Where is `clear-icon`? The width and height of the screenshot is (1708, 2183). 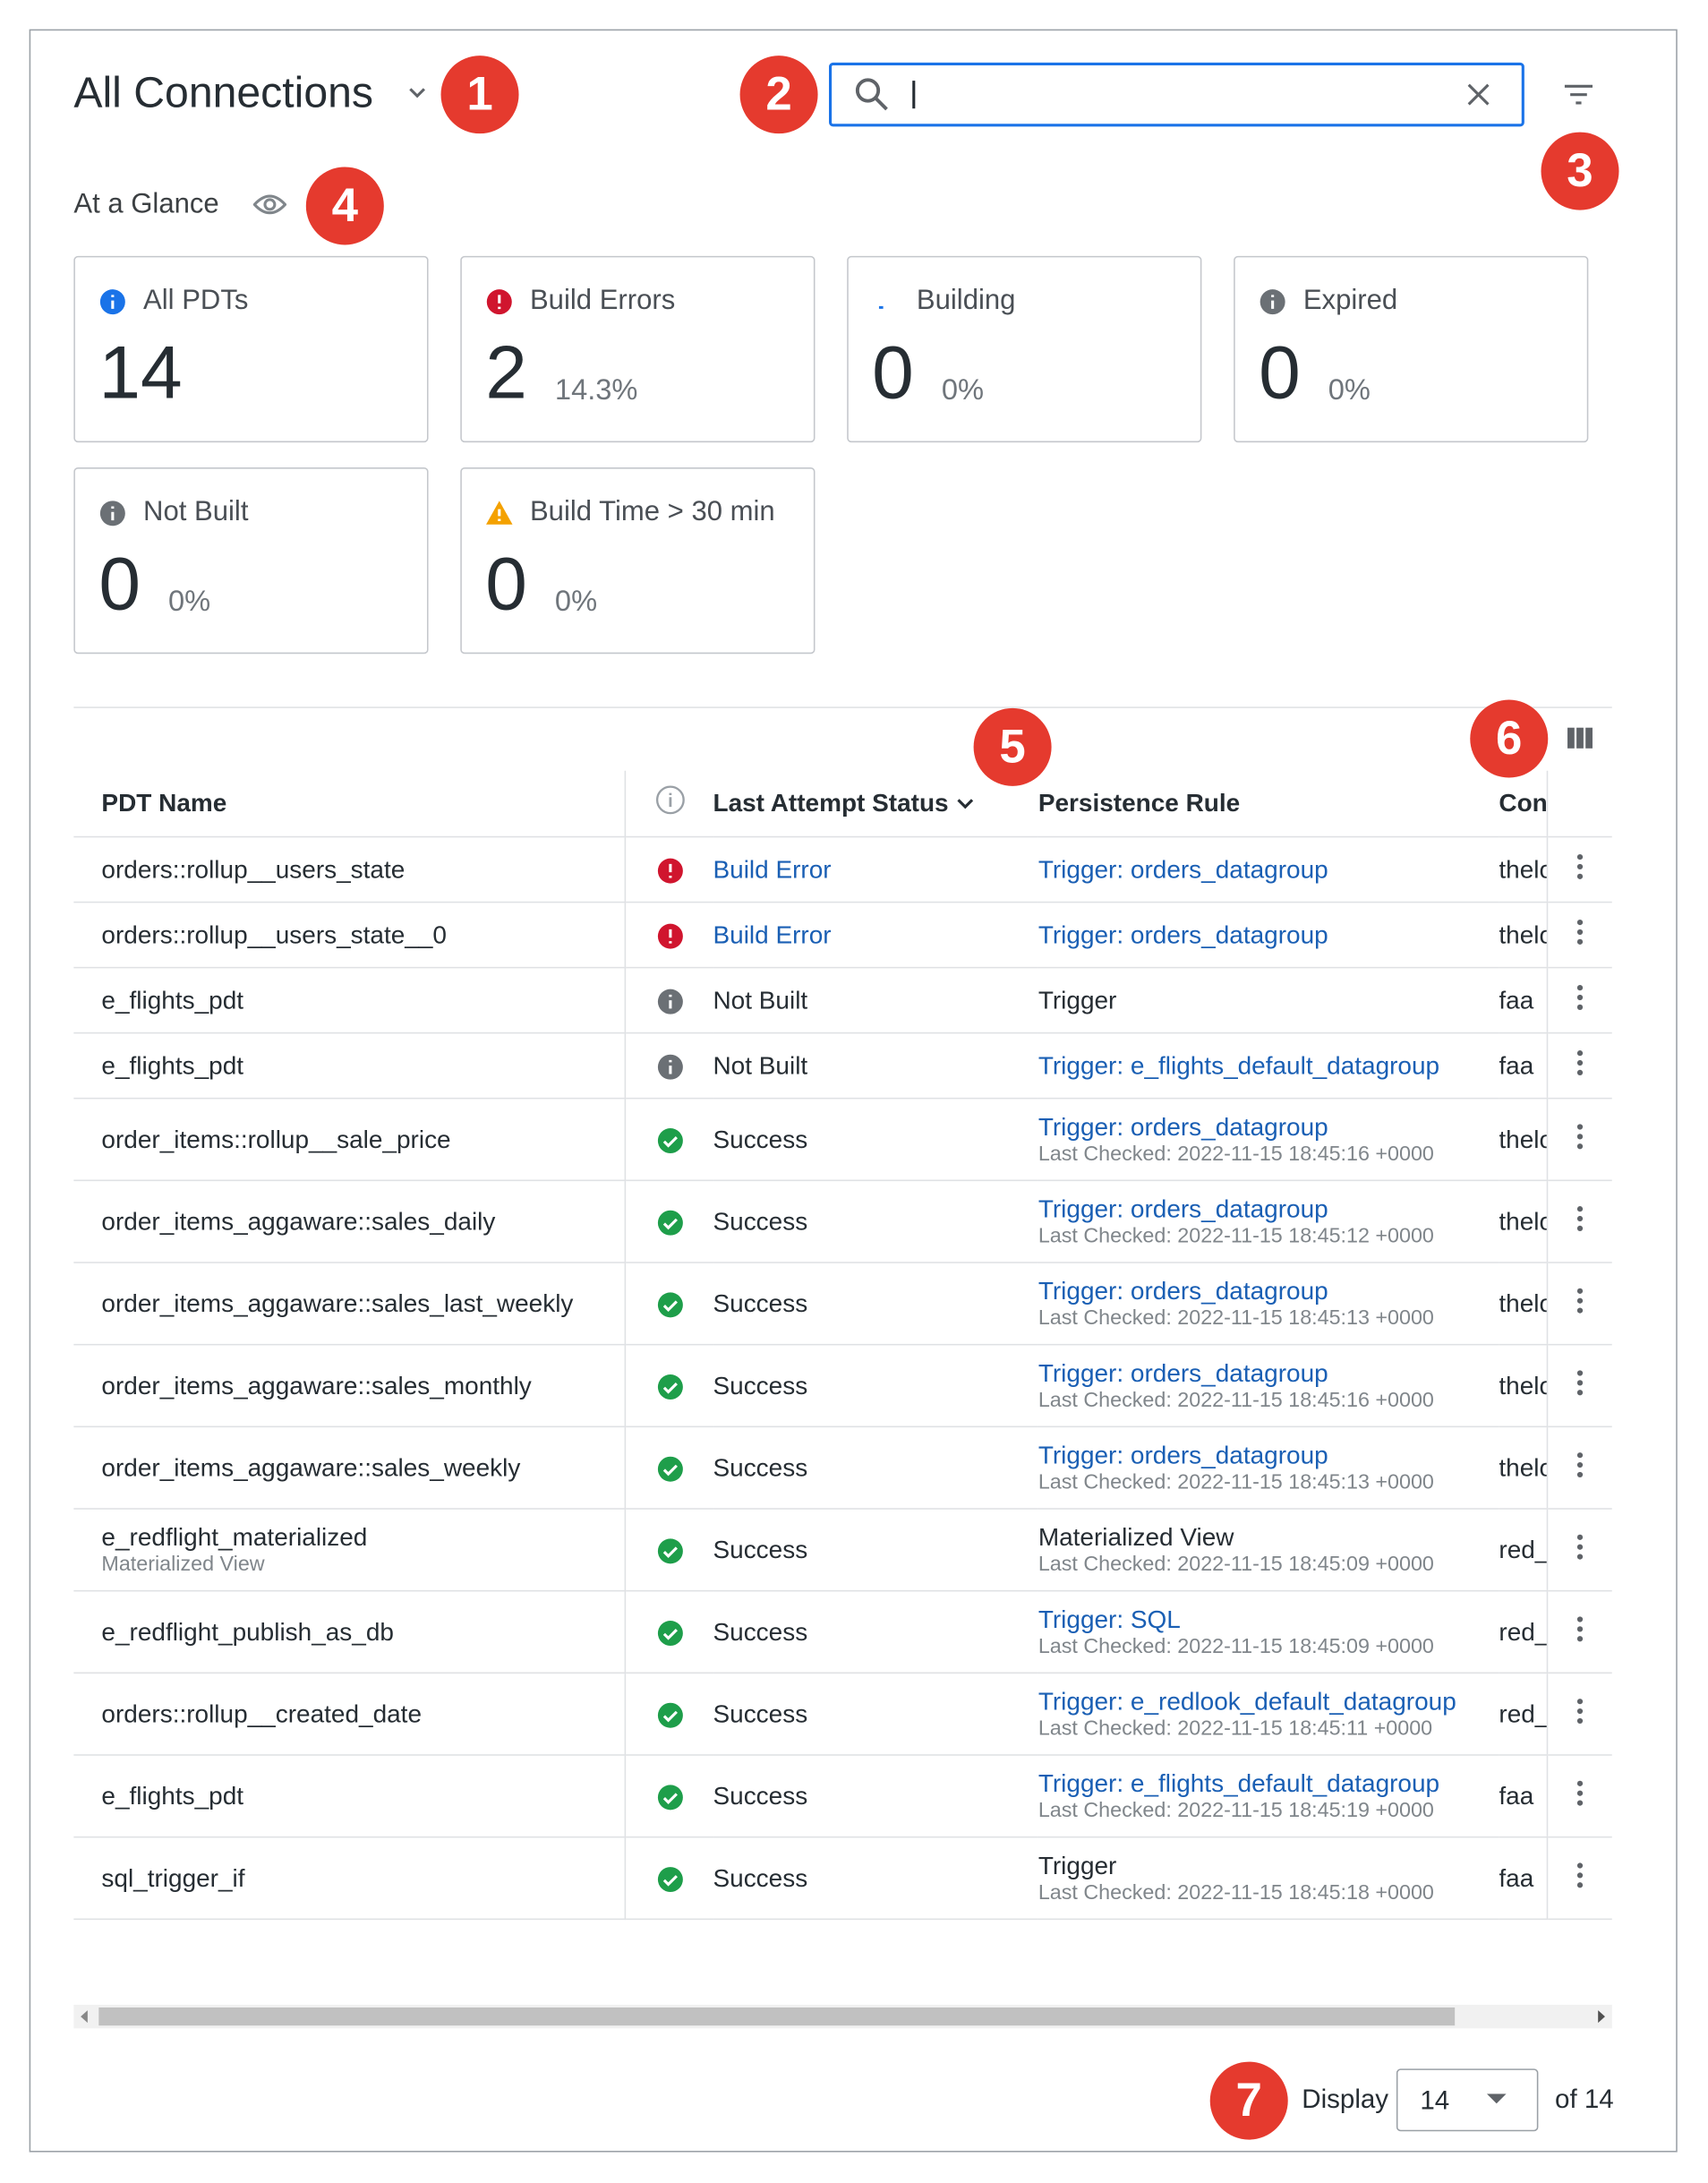 clear-icon is located at coordinates (1478, 94).